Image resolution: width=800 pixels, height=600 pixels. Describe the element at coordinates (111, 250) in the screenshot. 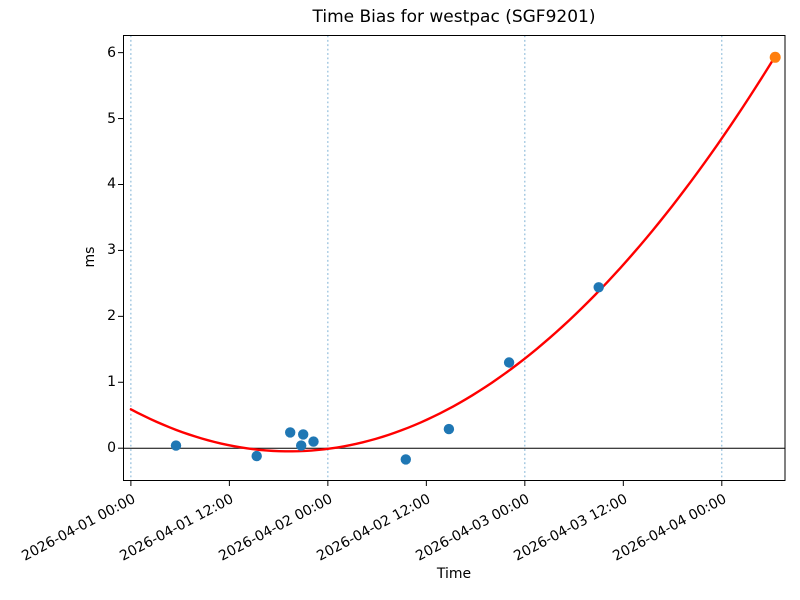

I see `y-tick-label: 3` at that location.